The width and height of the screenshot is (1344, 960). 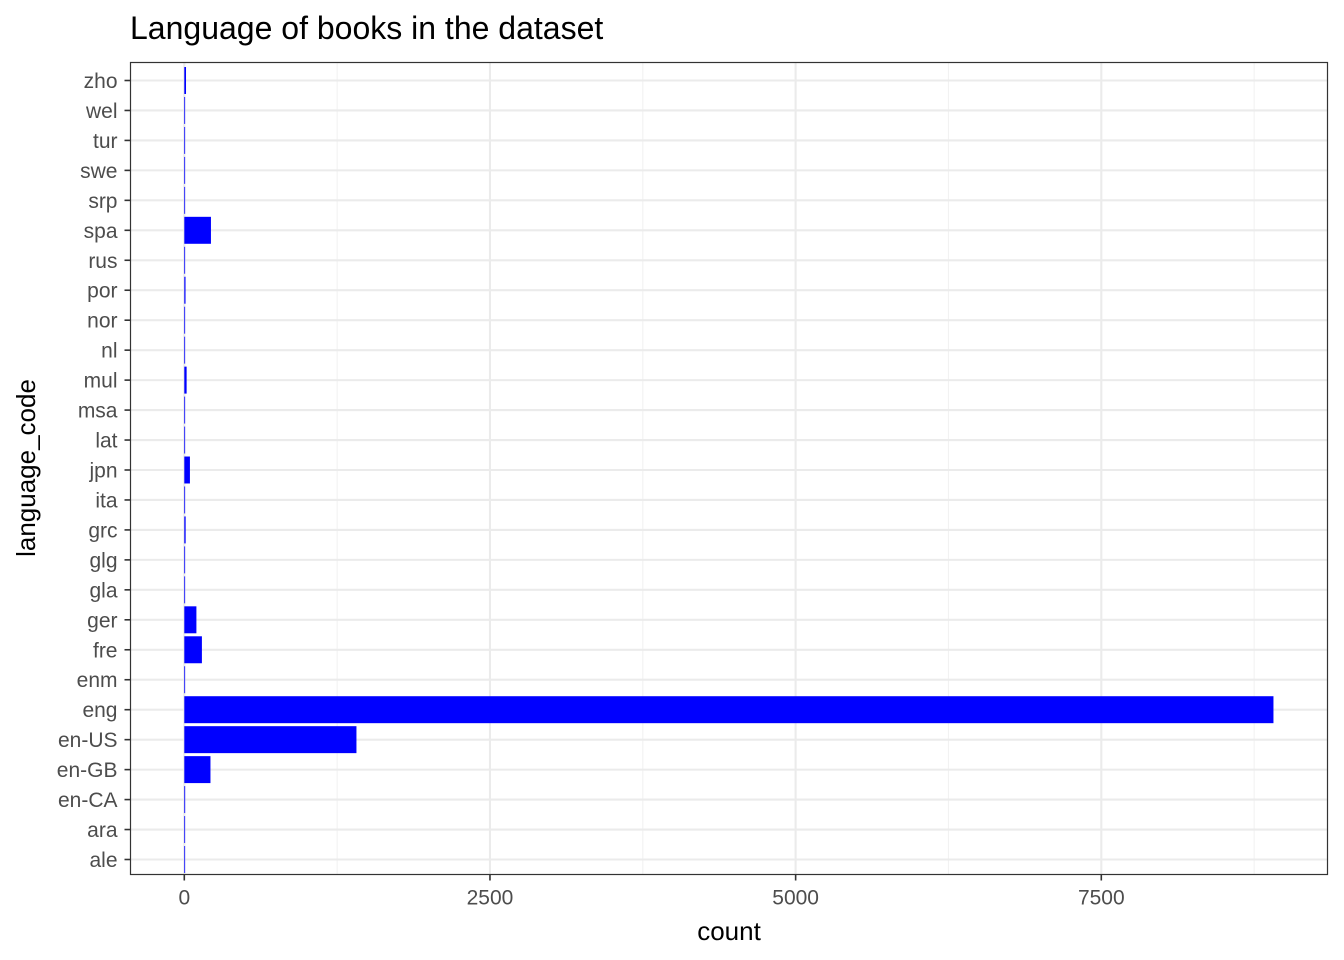 What do you see at coordinates (185, 260) in the screenshot?
I see `bar-rus` at bounding box center [185, 260].